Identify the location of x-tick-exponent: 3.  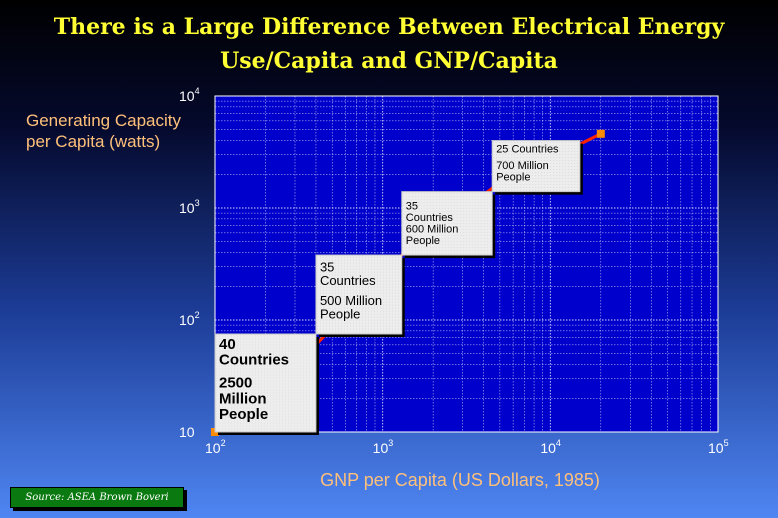
(390, 443).